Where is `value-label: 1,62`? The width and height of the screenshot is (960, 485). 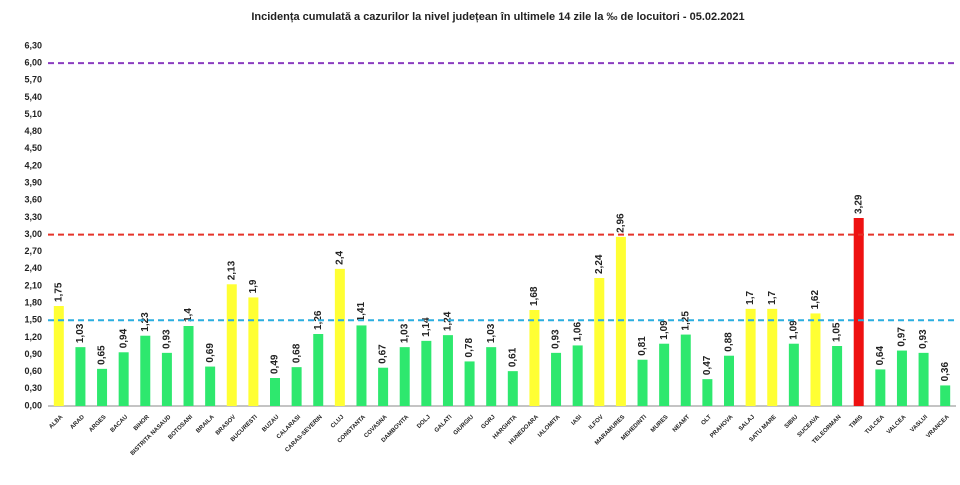 value-label: 1,62 is located at coordinates (815, 300).